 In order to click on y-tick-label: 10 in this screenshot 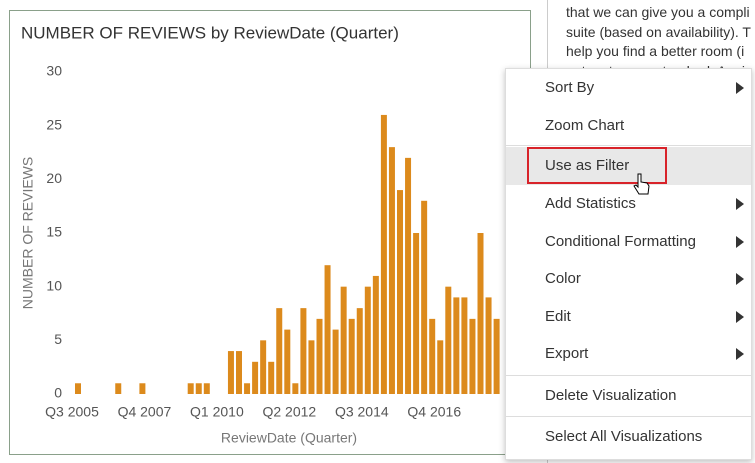, I will do `click(54, 285)`.